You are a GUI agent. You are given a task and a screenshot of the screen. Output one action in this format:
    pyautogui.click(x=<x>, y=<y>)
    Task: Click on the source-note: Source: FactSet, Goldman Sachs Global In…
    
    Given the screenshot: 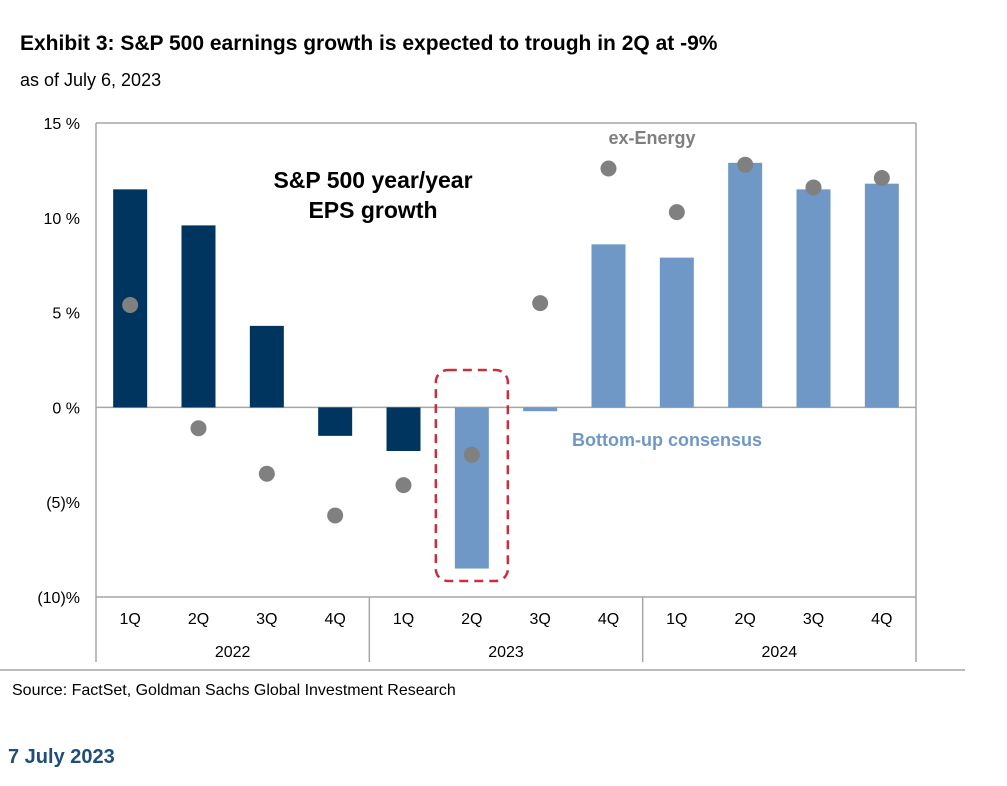 What is the action you would take?
    pyautogui.click(x=234, y=690)
    